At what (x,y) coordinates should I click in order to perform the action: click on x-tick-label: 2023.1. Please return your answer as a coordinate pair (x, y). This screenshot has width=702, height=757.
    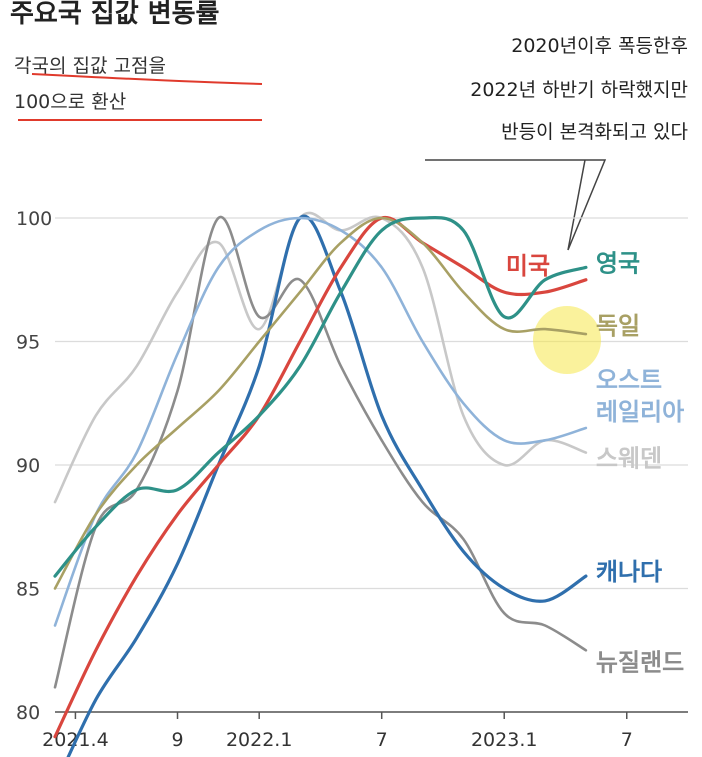
    Looking at the image, I should click on (504, 740).